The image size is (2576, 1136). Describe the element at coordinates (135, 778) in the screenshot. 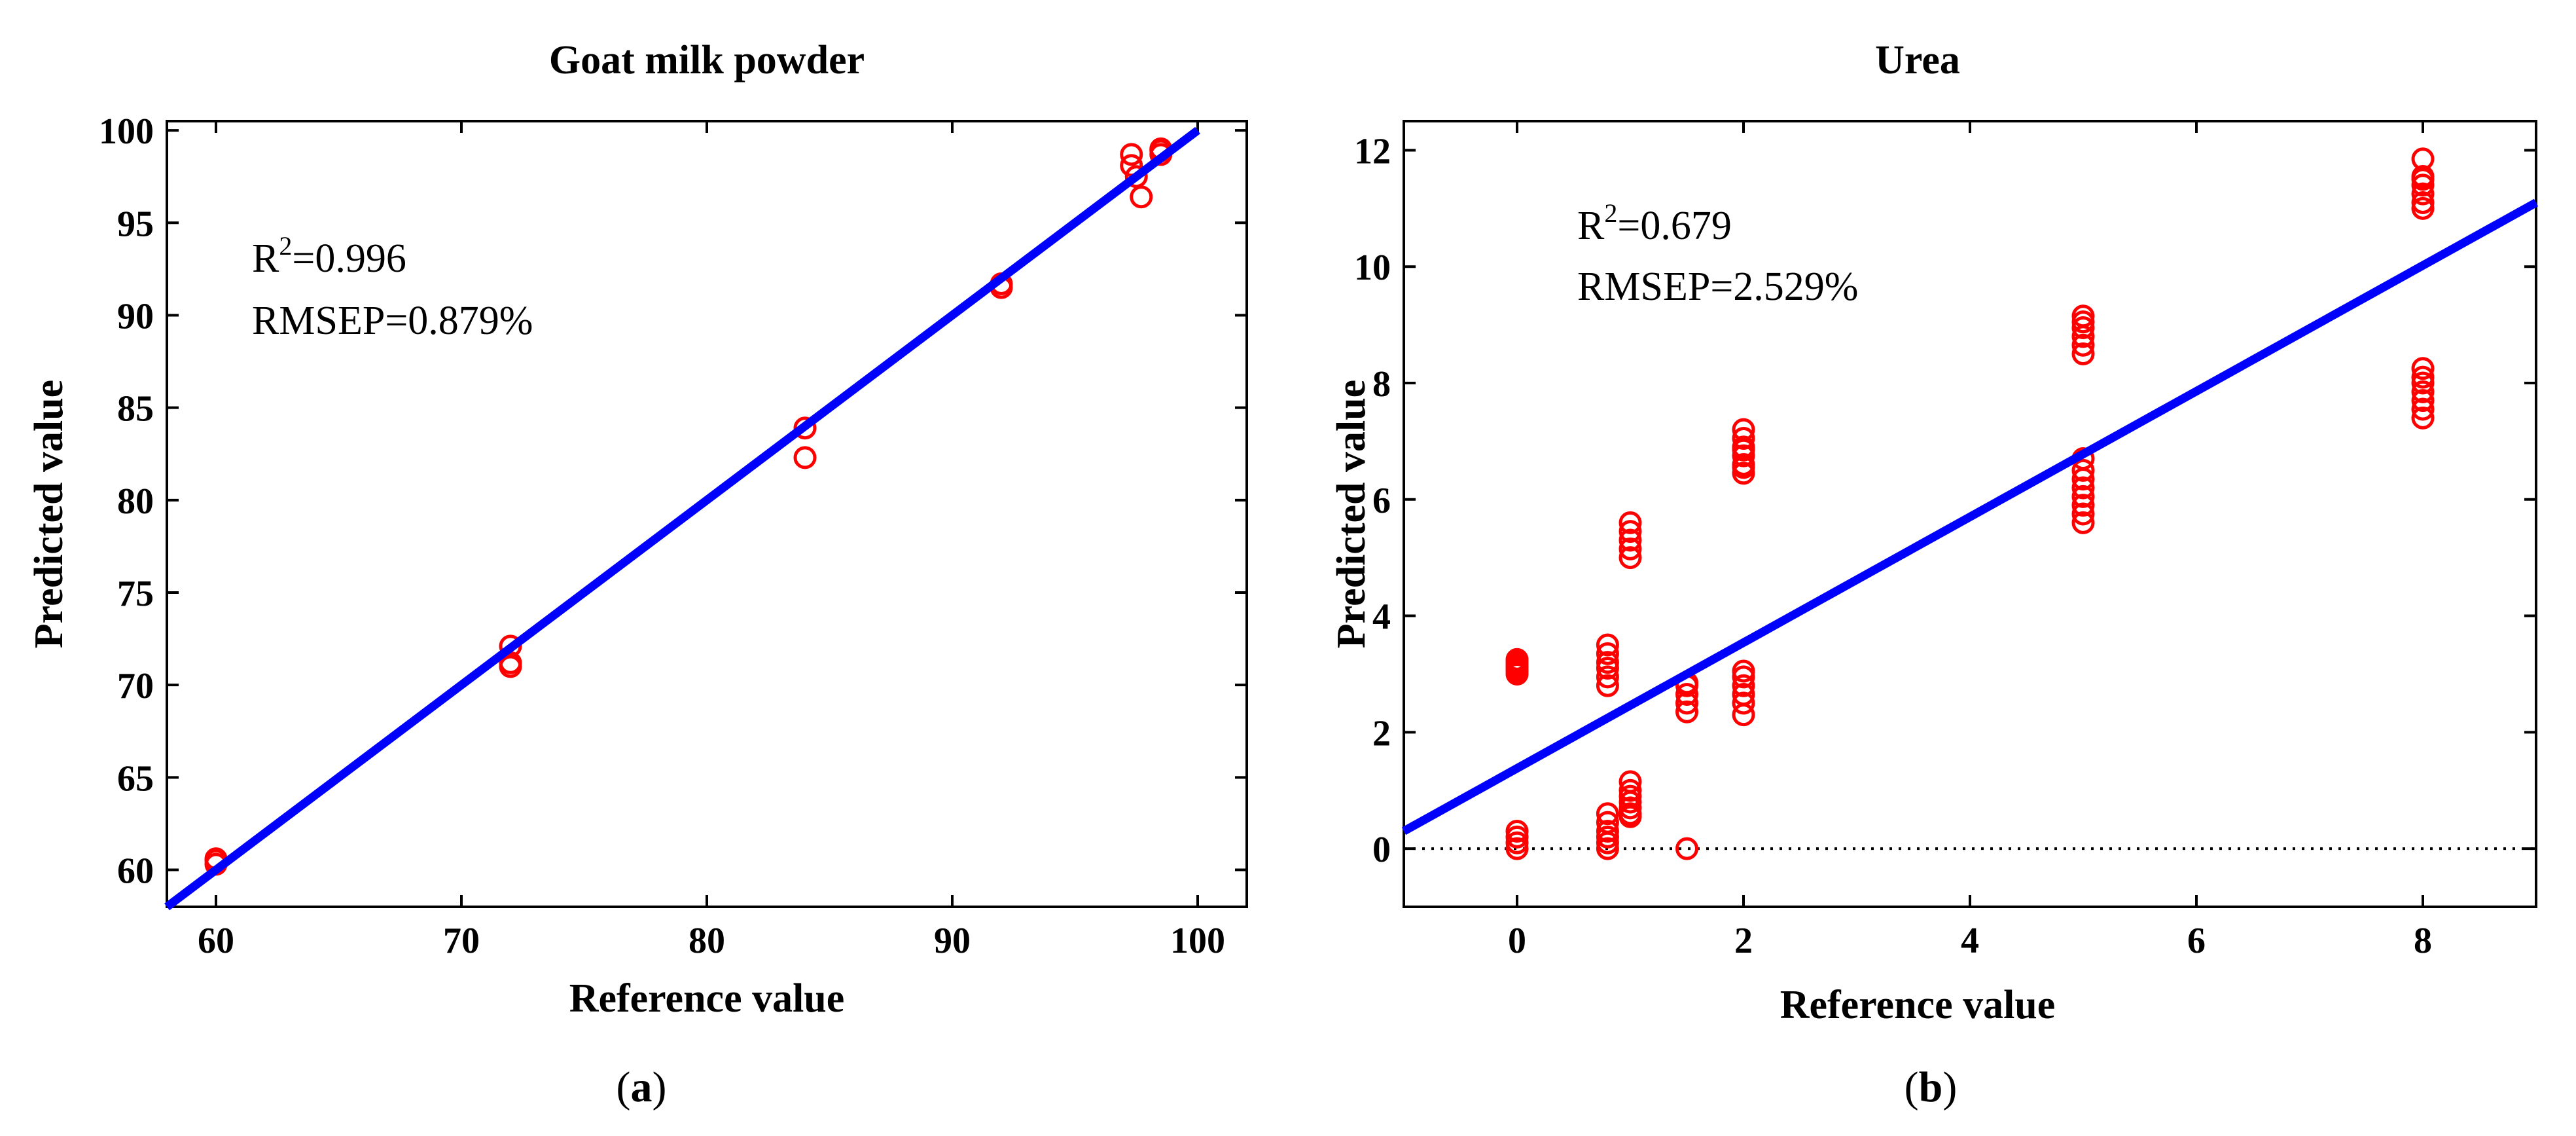

I see `chart-a-y-tick-label: 65` at that location.